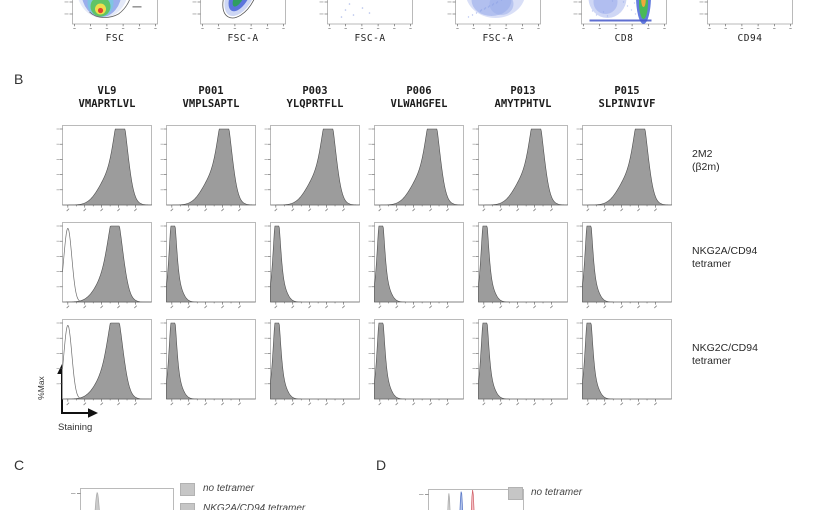 This screenshot has width=820, height=510. I want to click on x-axis-label: FSC-A, so click(243, 38).